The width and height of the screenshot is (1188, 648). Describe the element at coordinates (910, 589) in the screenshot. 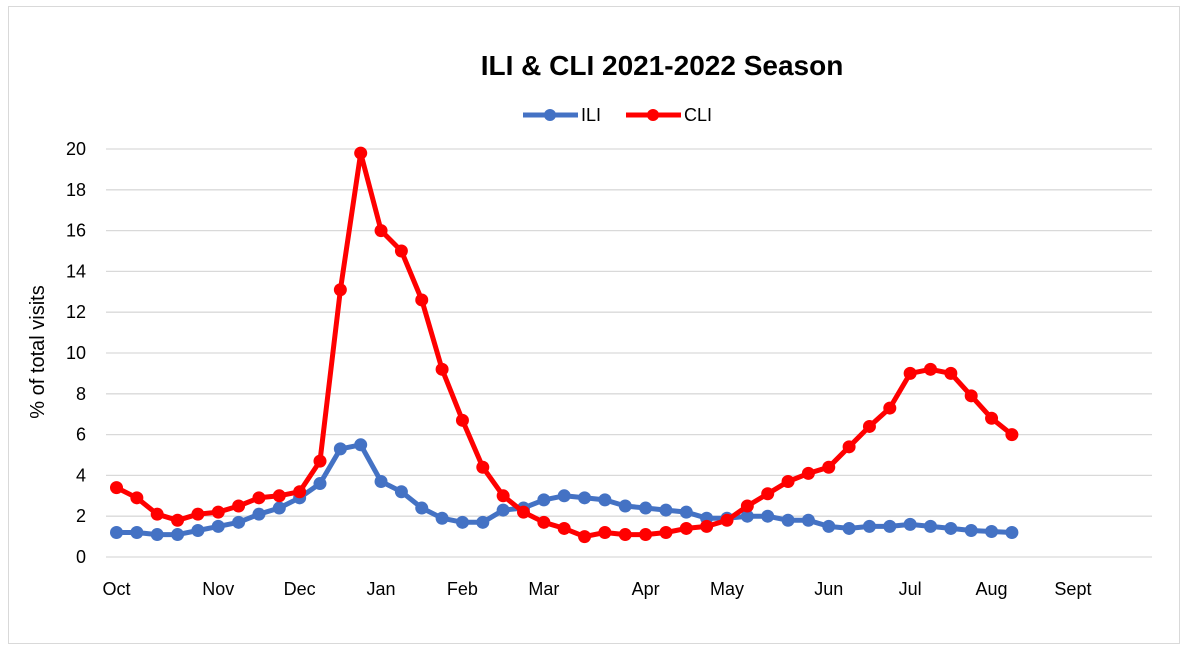

I see `x-tick-label: Jul` at that location.